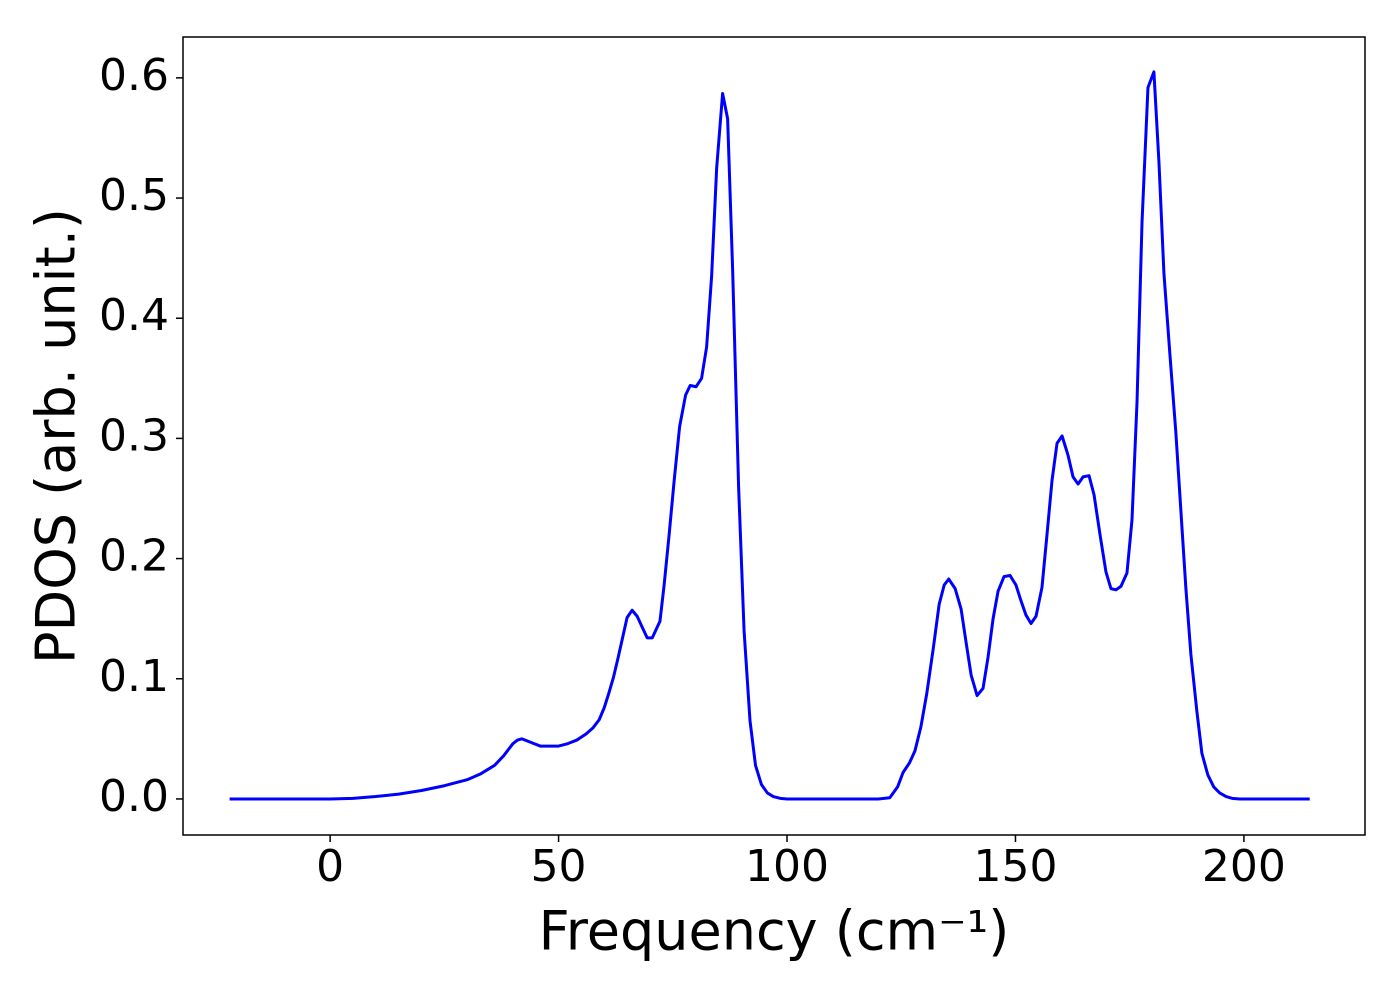 The height and width of the screenshot is (1000, 1400). I want to click on y-tick-label: 0.6, so click(134, 75).